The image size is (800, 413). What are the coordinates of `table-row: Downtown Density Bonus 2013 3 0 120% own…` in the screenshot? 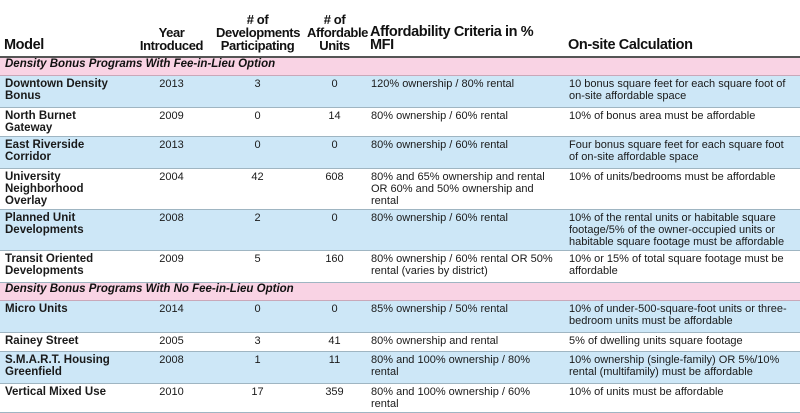 It's located at (400, 91).